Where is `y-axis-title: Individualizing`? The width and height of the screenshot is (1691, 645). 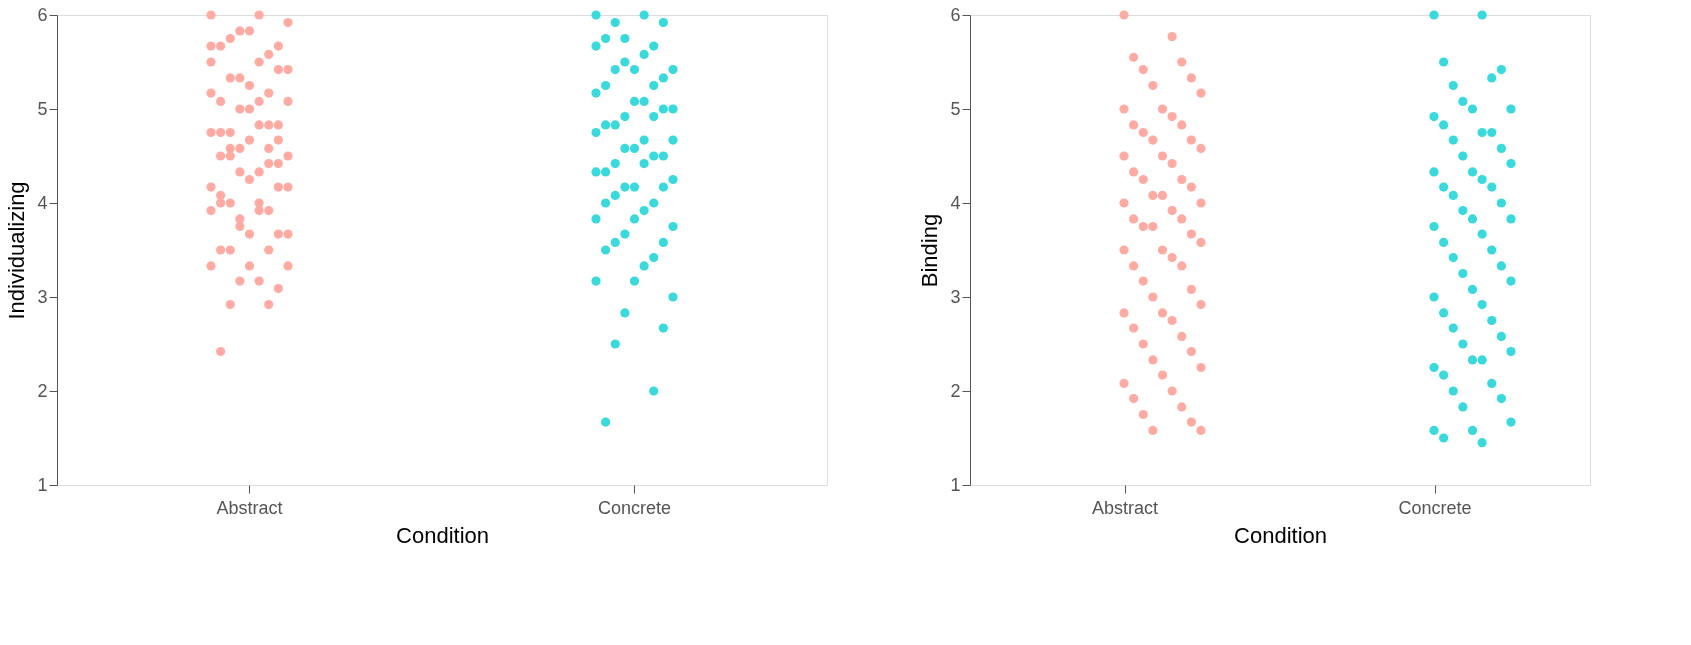
y-axis-title: Individualizing is located at coordinates (17, 250).